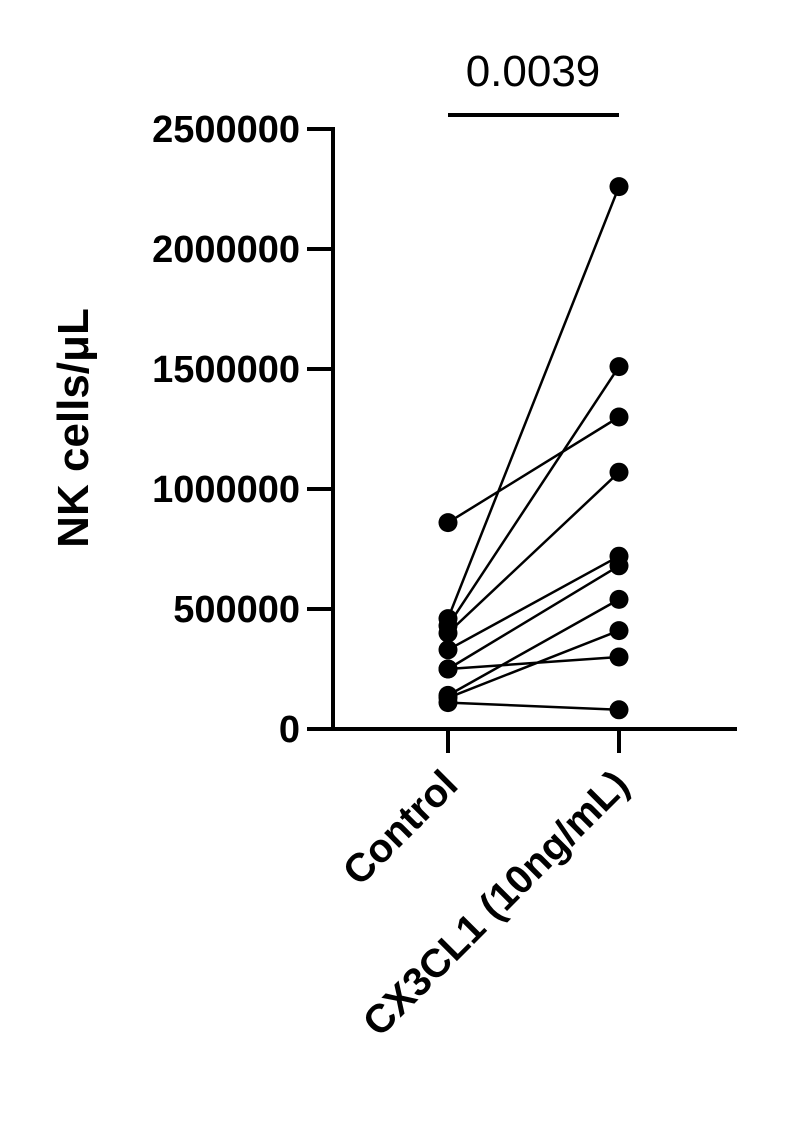  What do you see at coordinates (226, 370) in the screenshot?
I see `y-tick-label: 1500000` at bounding box center [226, 370].